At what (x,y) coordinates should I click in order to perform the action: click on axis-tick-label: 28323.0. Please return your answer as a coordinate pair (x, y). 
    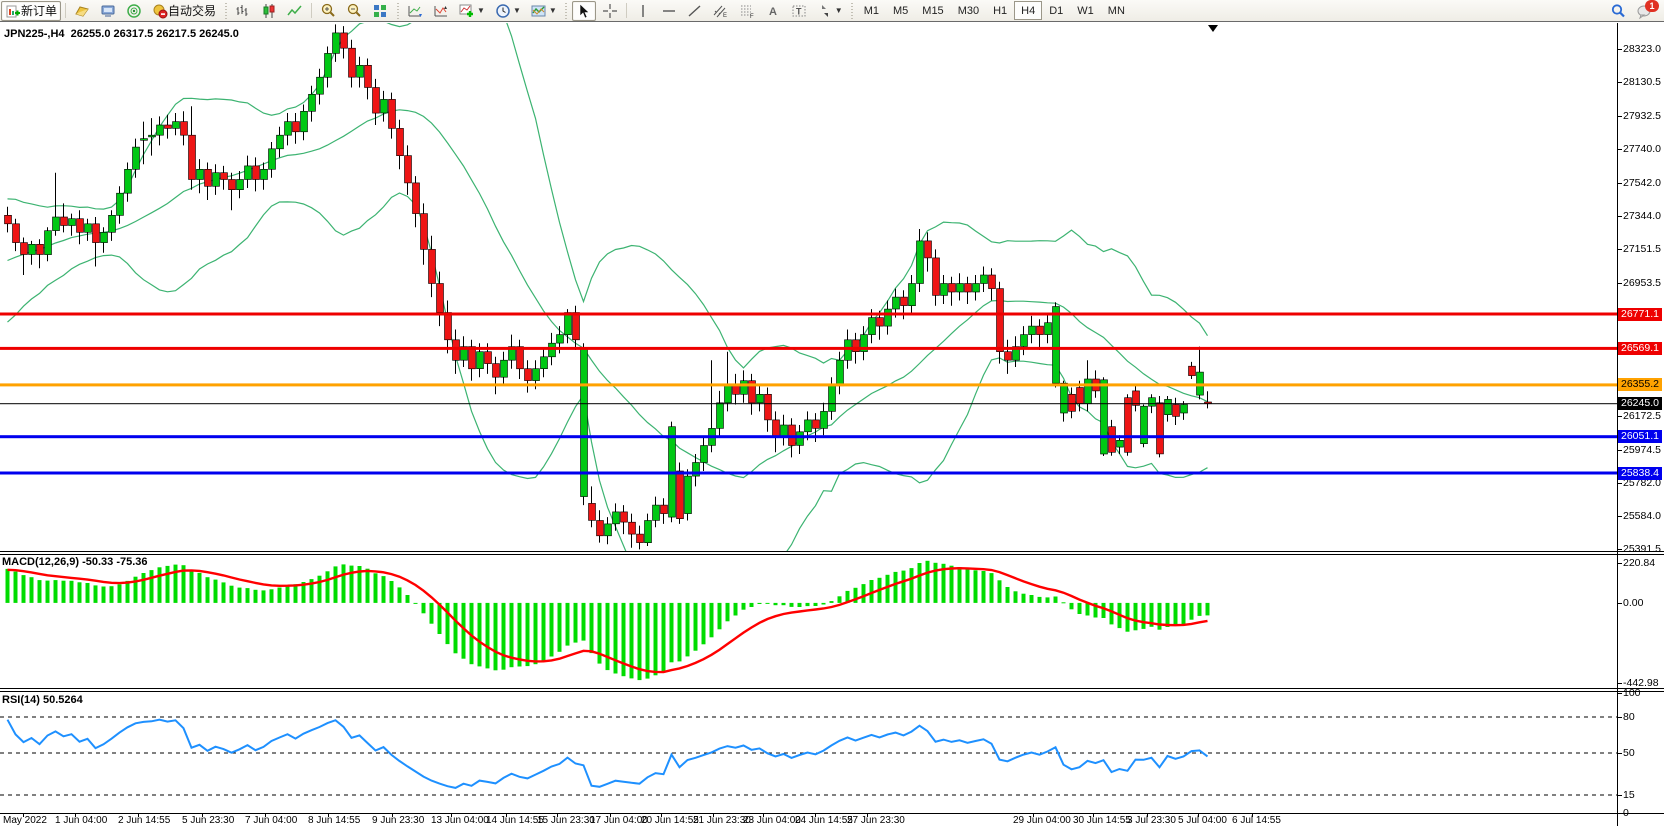
    Looking at the image, I should click on (1642, 49).